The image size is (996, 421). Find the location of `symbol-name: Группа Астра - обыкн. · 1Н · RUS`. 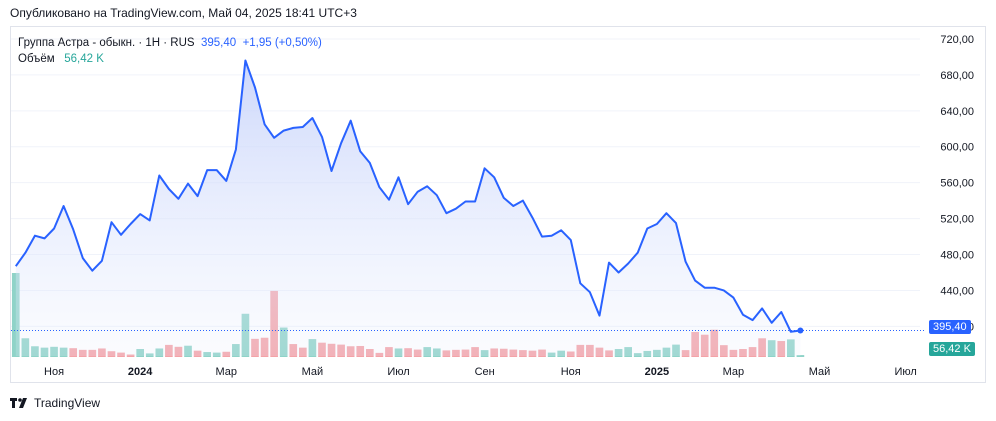

symbol-name: Группа Астра - обыкн. · 1Н · RUS is located at coordinates (106, 43).